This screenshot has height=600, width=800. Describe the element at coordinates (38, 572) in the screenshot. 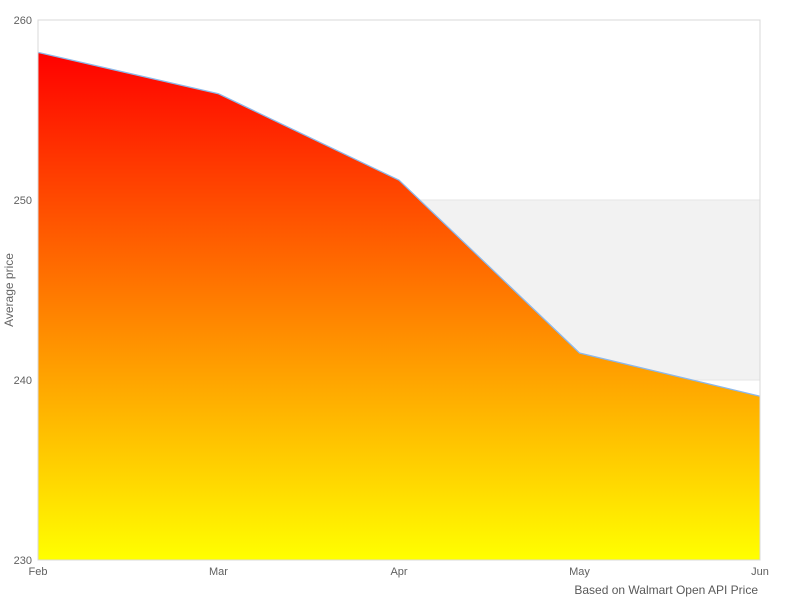

I see `x-tick-label: Feb` at that location.